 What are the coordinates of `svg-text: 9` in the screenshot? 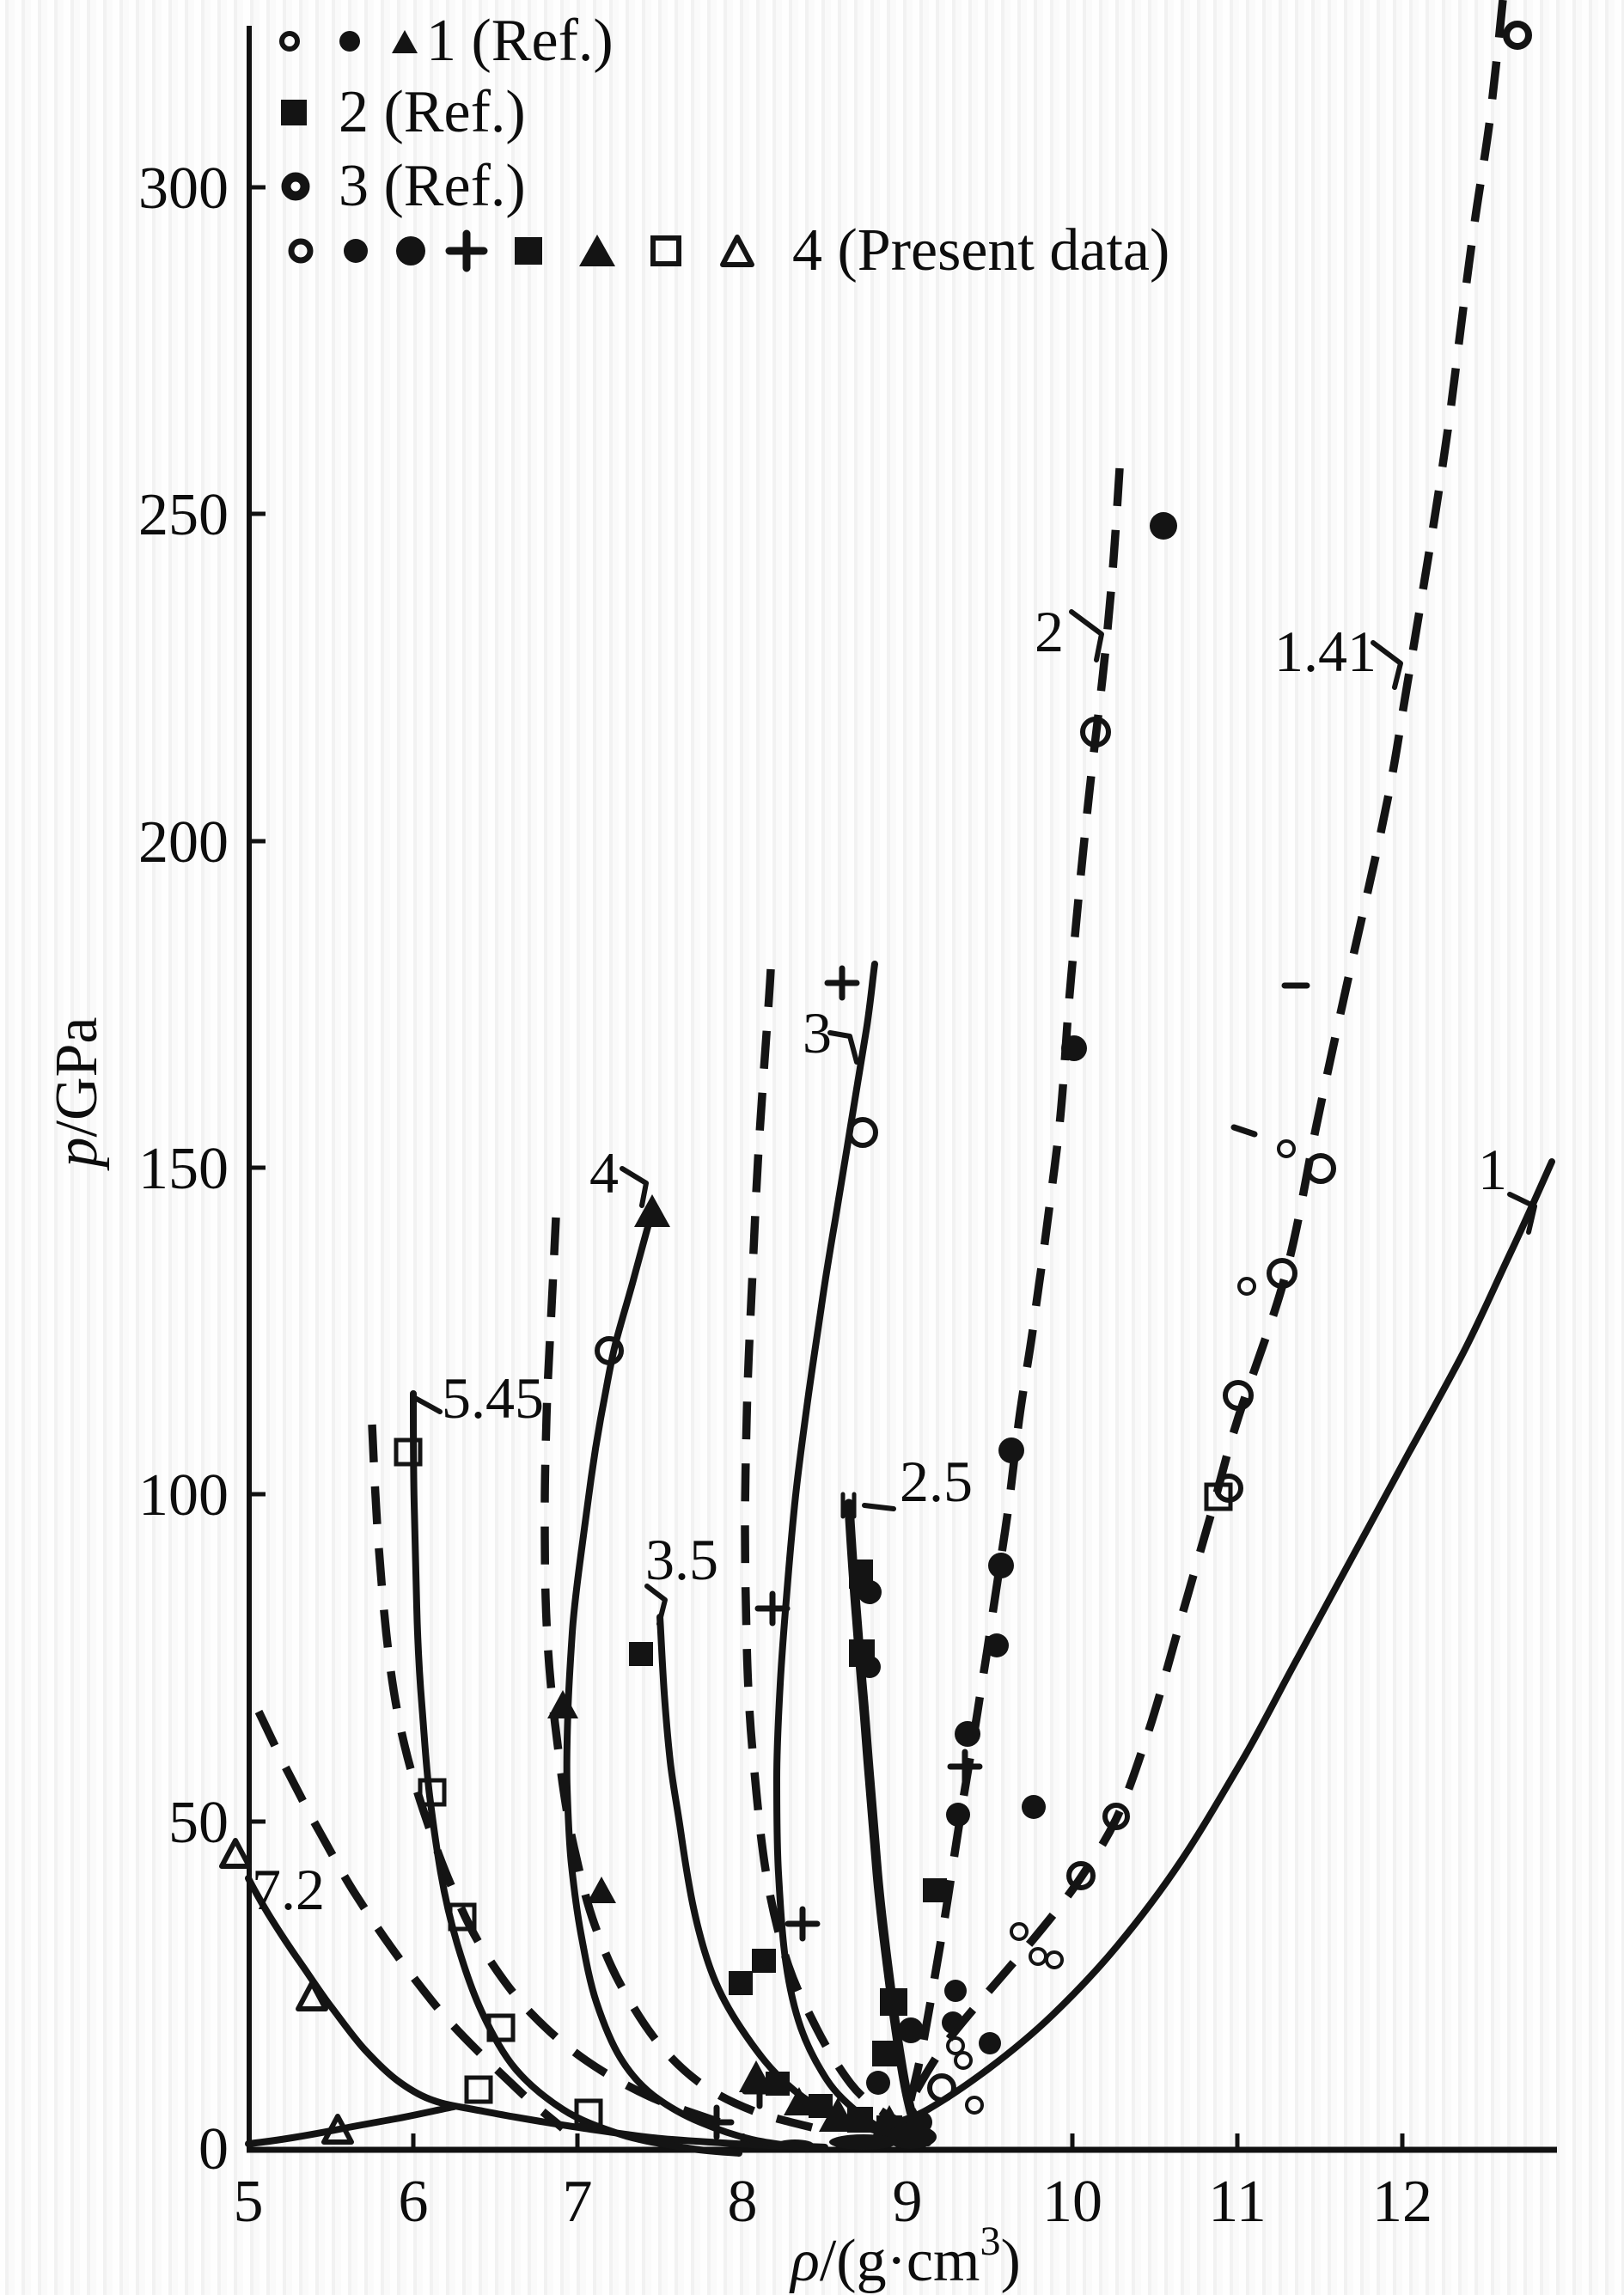 It's located at (908, 2202).